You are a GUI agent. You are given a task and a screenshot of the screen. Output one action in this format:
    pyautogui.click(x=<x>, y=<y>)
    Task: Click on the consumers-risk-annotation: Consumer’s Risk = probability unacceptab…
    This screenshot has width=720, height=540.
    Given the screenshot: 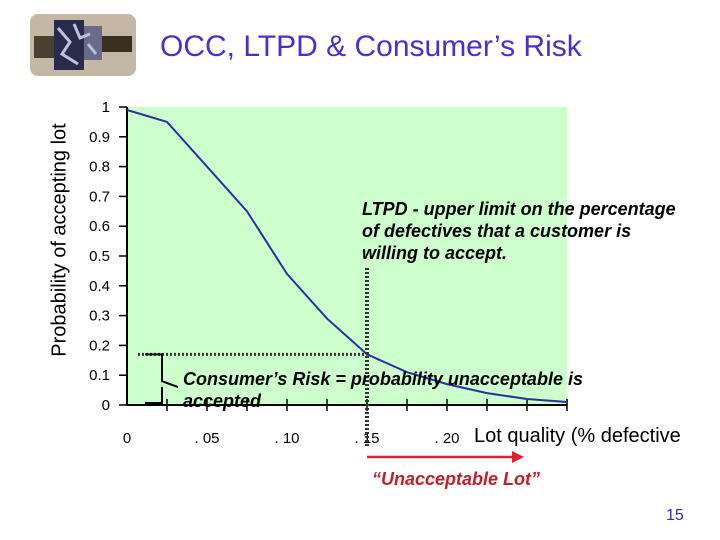 What is the action you would take?
    pyautogui.click(x=383, y=390)
    